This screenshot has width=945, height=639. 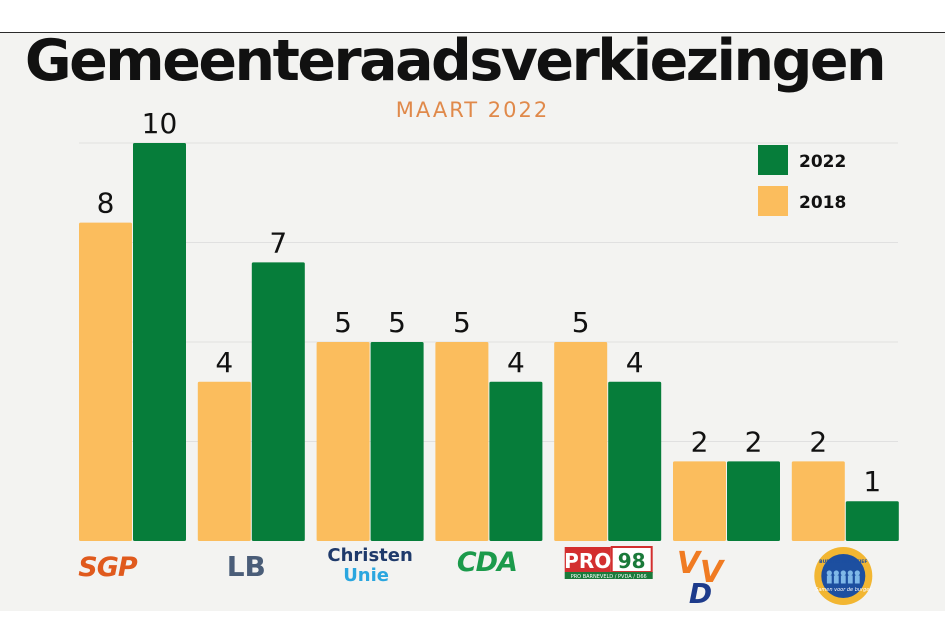 I want to click on logo-vvd-d: D, so click(x=700, y=593).